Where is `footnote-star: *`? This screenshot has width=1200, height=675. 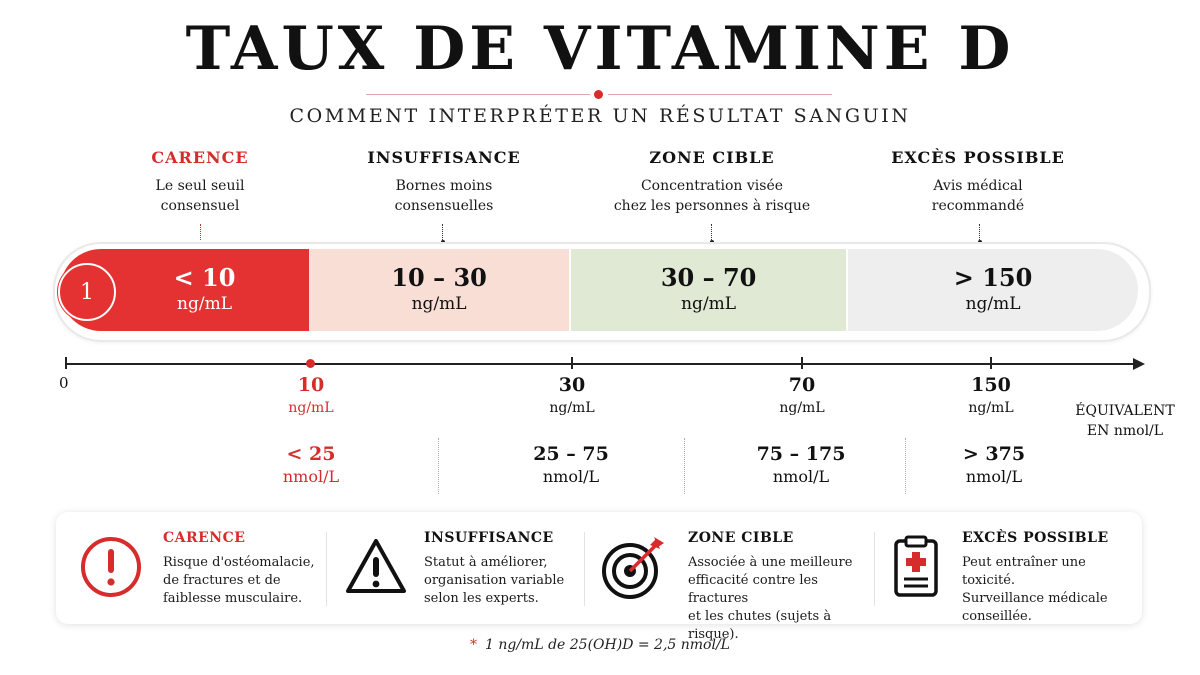 footnote-star: * is located at coordinates (473, 645).